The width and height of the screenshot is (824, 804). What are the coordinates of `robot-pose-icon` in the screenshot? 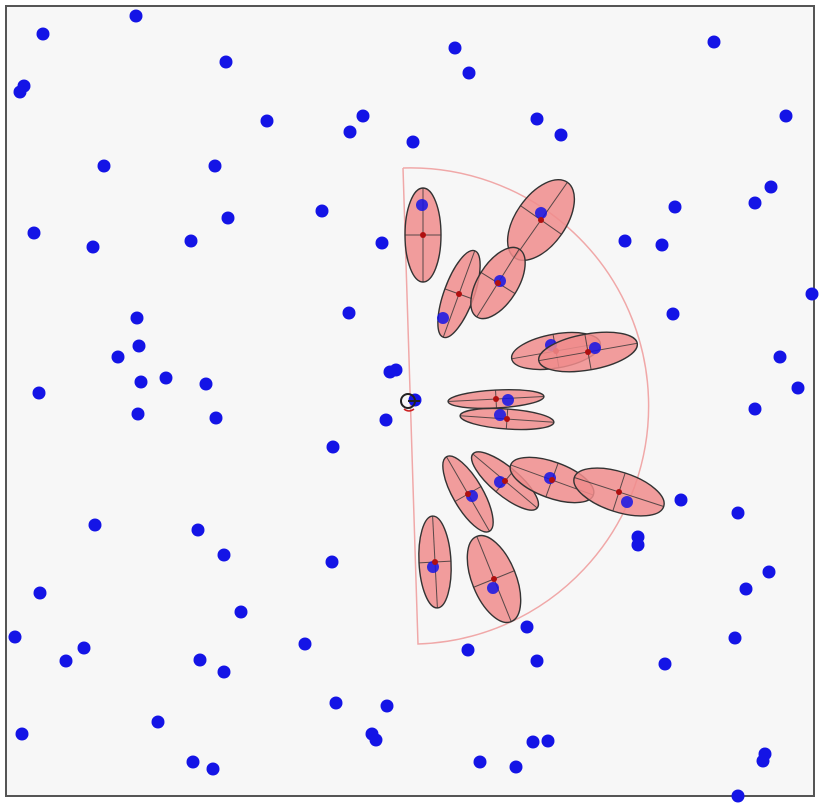 It's located at (410, 402).